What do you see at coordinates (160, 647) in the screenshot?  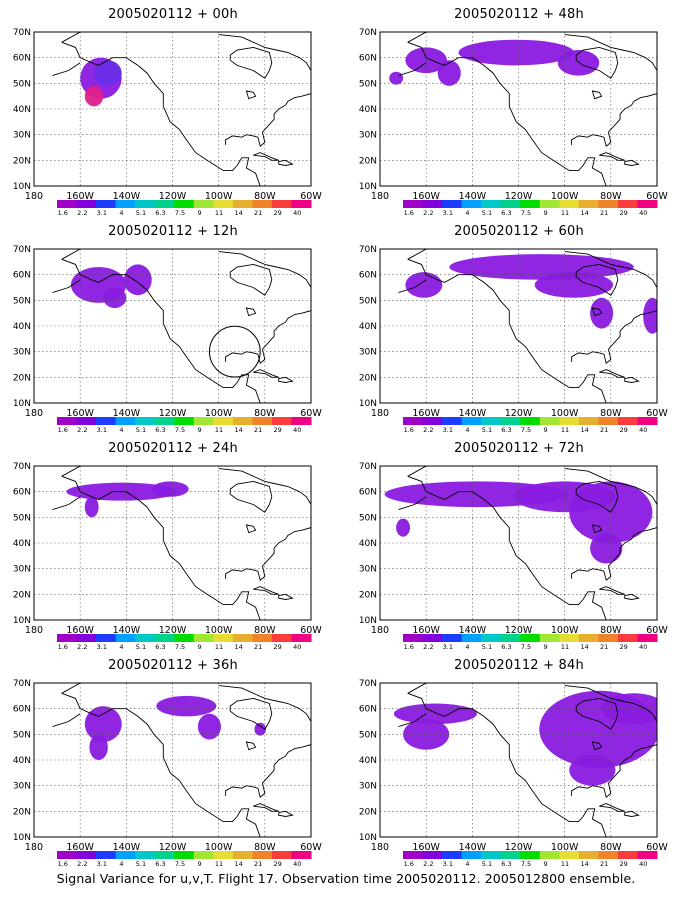 I see `colorbar-label: 6.3` at bounding box center [160, 647].